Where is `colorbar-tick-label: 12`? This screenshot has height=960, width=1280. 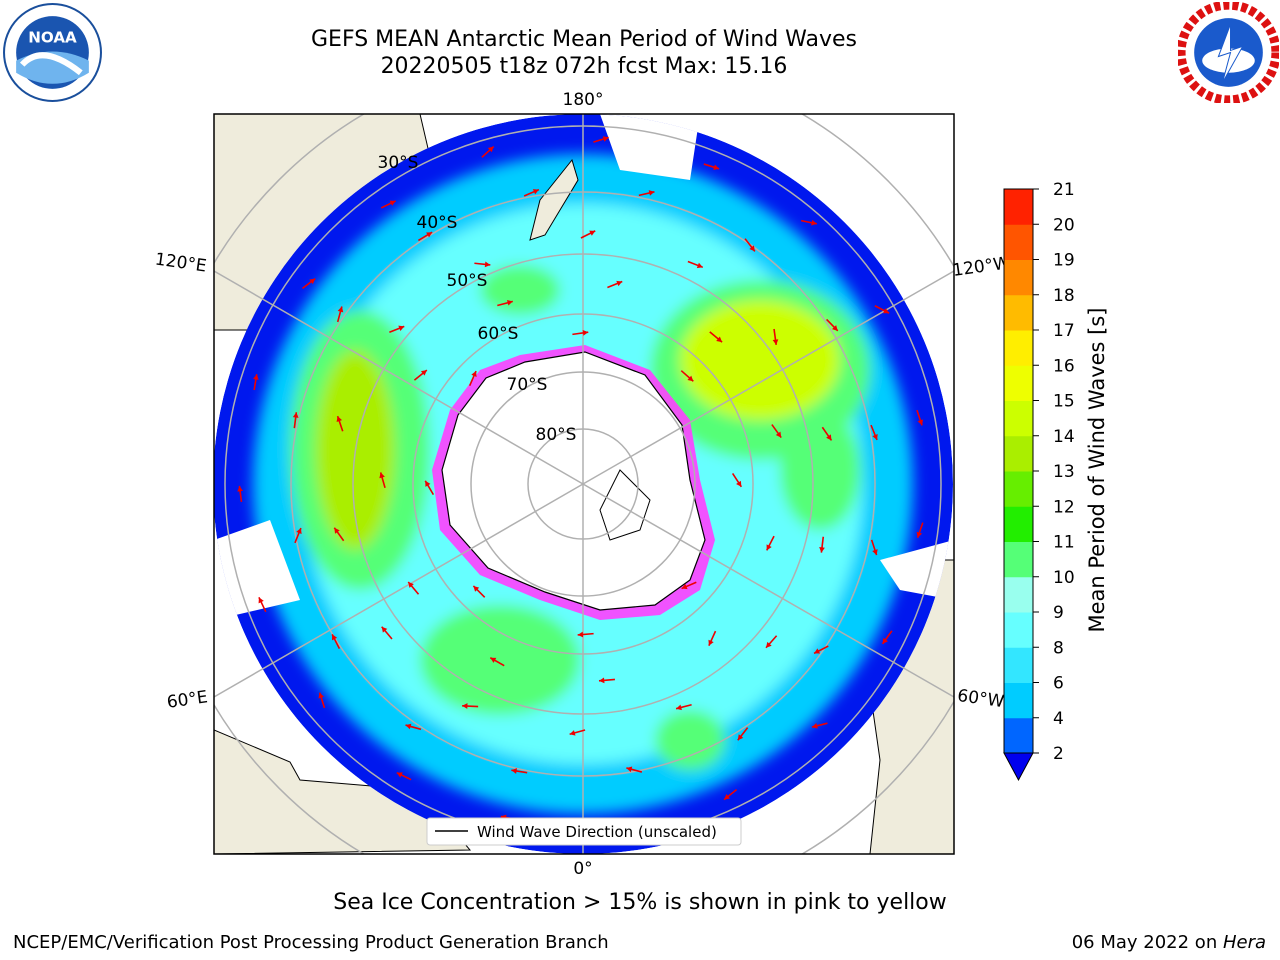 colorbar-tick-label: 12 is located at coordinates (1064, 507).